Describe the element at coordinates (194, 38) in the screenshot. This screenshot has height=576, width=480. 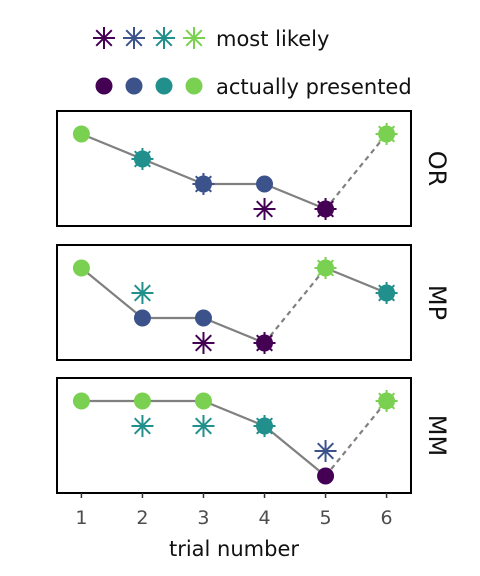
I see `legend-star-green` at that location.